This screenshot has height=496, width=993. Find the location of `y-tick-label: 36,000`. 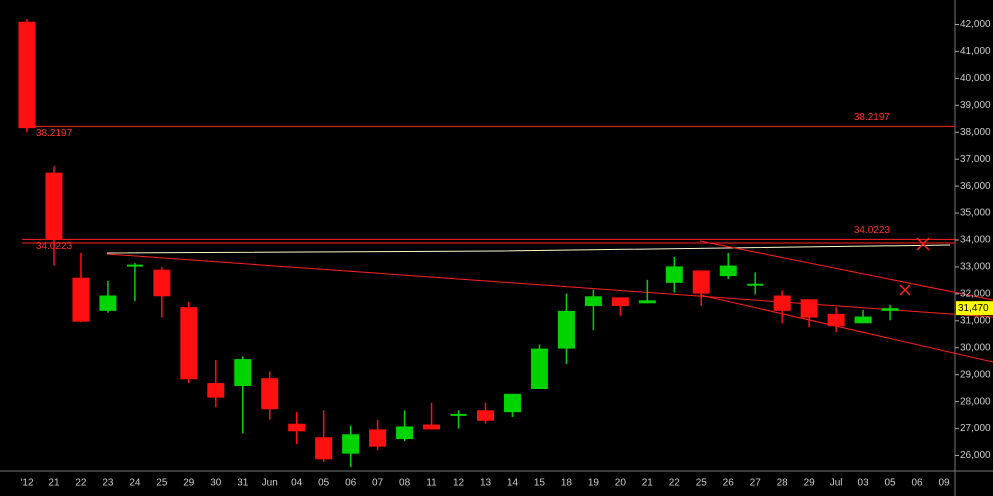

y-tick-label: 36,000 is located at coordinates (975, 186).